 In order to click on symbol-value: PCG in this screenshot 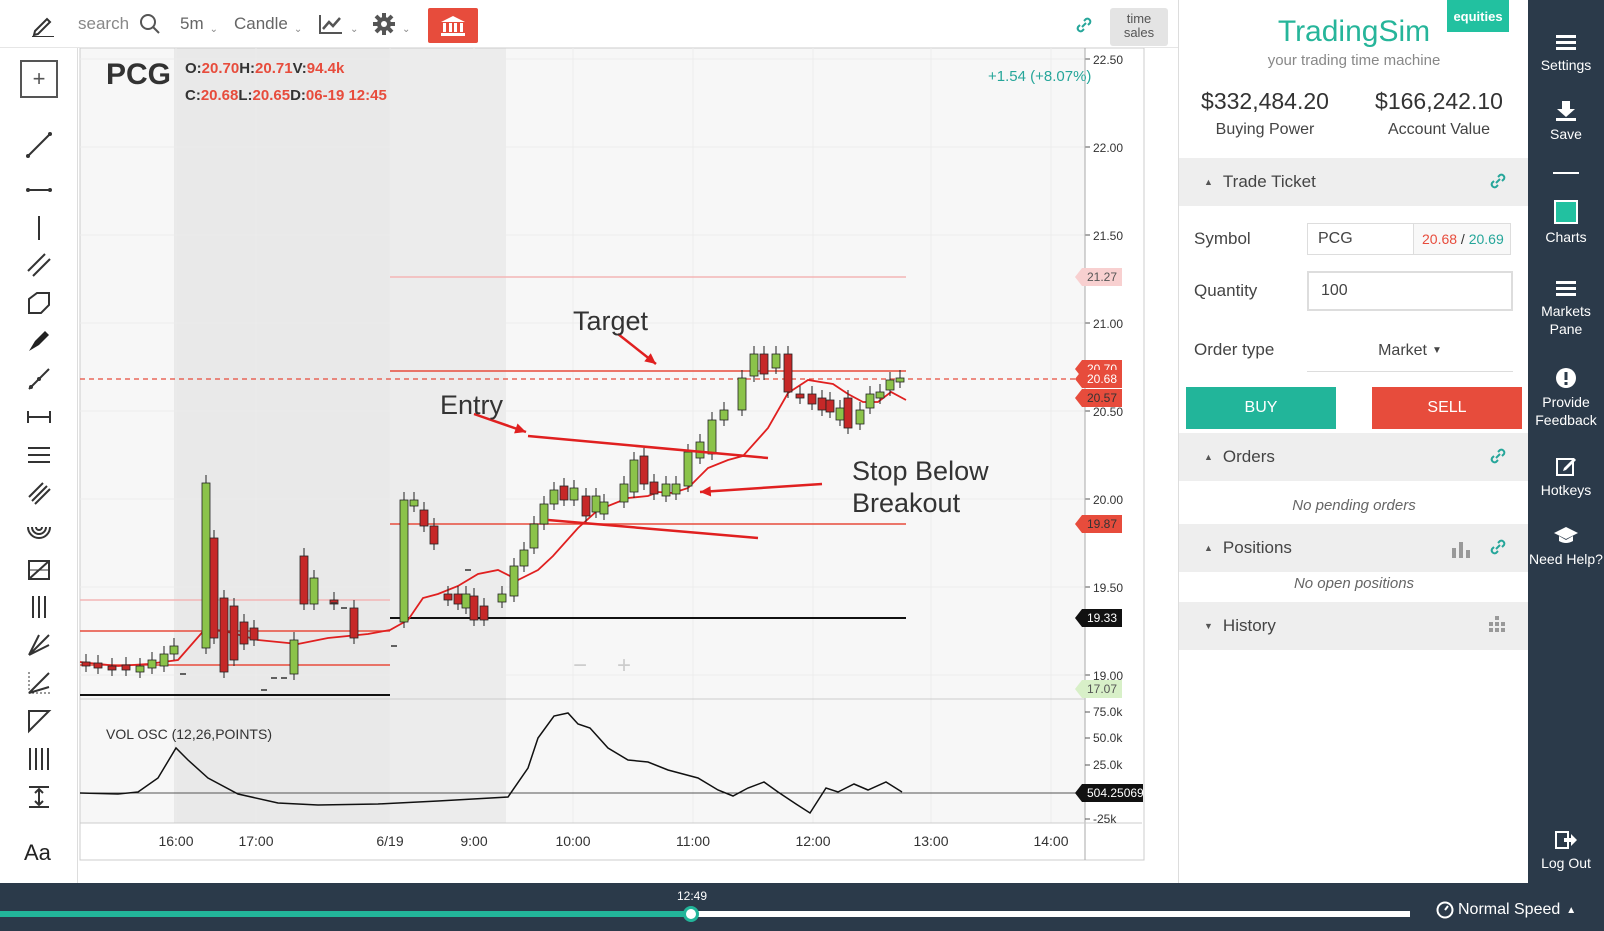, I will do `click(1361, 239)`.